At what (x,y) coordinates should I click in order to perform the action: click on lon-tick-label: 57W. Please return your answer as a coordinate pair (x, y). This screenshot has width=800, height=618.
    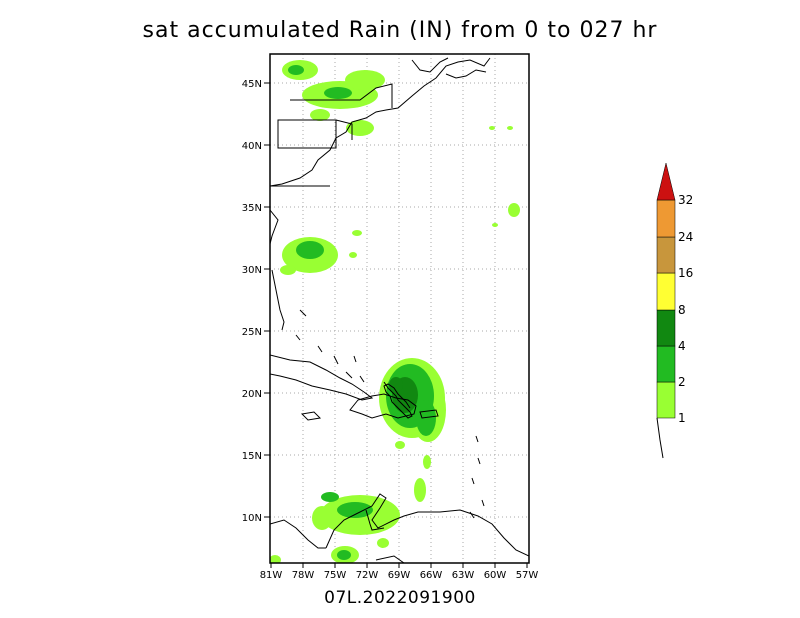
    Looking at the image, I should click on (527, 575).